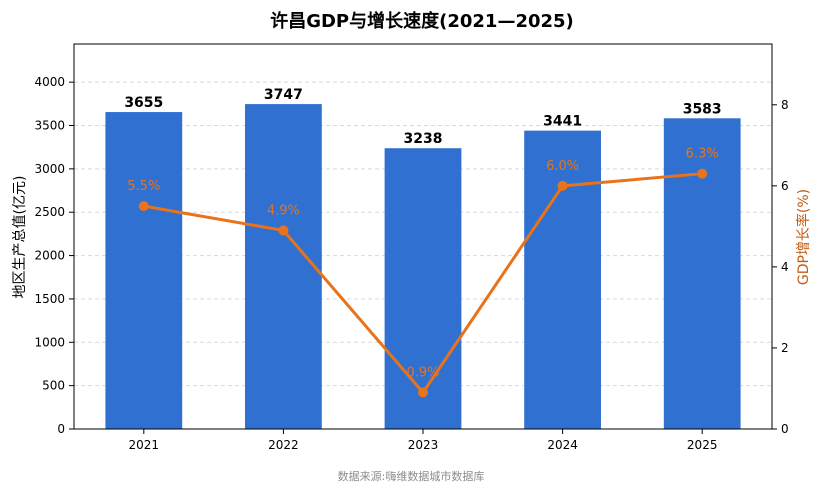 The image size is (821, 494). Describe the element at coordinates (20, 237) in the screenshot. I see `y-axis-label-left: 地区生产总值(亿元)` at that location.